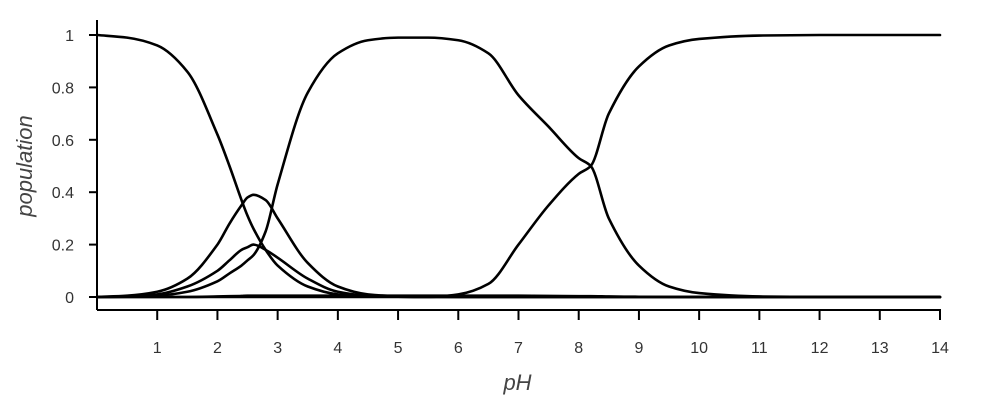 This screenshot has height=400, width=1000. What do you see at coordinates (69, 298) in the screenshot?
I see `y-tick-label: 0` at bounding box center [69, 298].